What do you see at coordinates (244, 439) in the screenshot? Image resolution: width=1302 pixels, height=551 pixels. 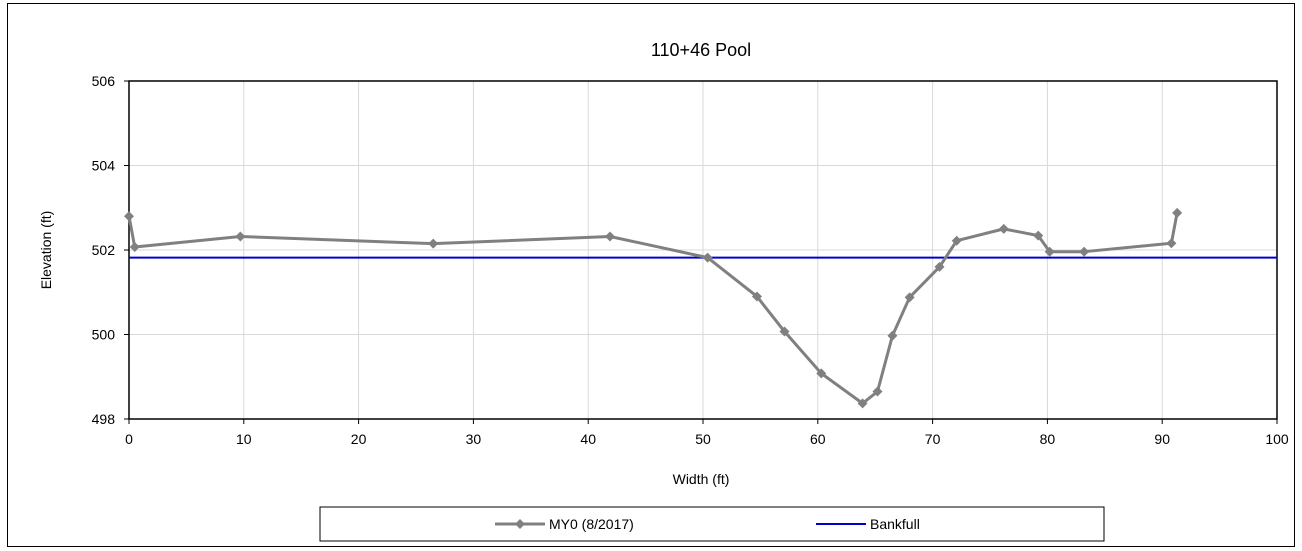 I see `x-tick-label: 10` at bounding box center [244, 439].